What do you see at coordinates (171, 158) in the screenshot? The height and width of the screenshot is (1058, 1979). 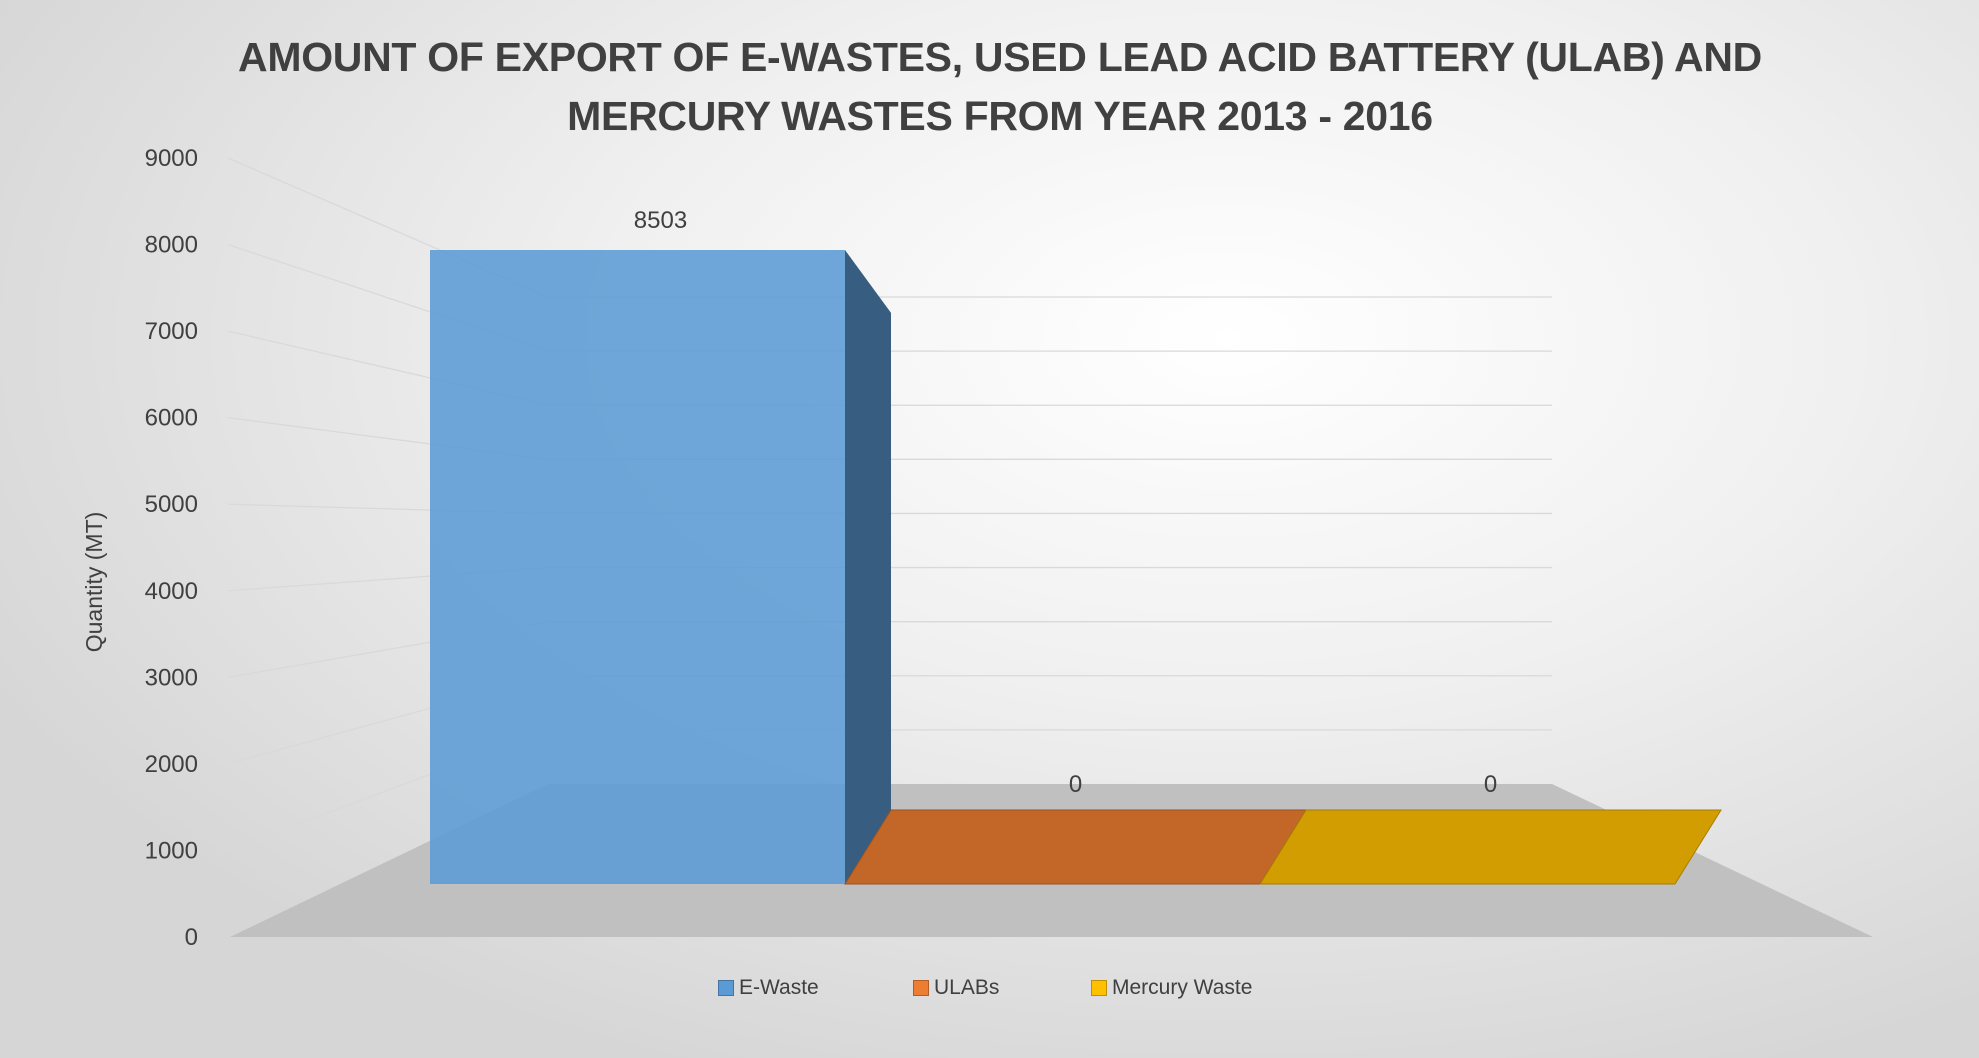 I see `y-tick-label: 9000` at bounding box center [171, 158].